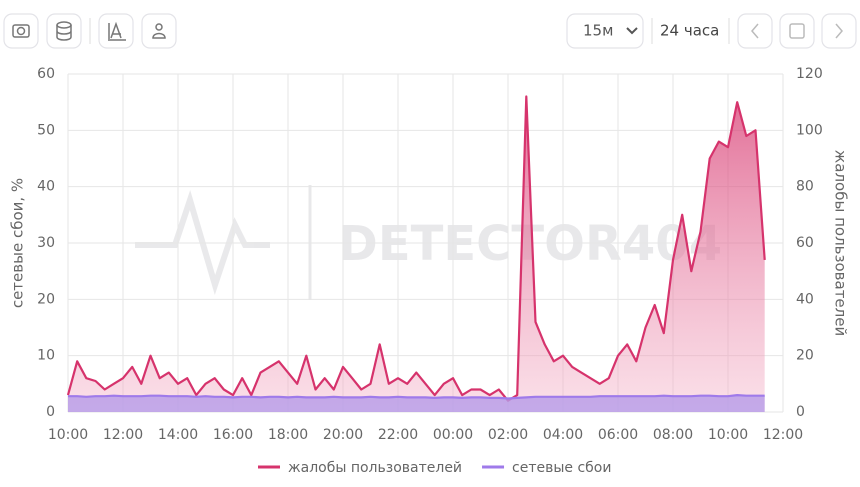 The width and height of the screenshot is (860, 487). Describe the element at coordinates (375, 468) in the screenshot. I see `legend-label: жалобы пользователей` at that location.